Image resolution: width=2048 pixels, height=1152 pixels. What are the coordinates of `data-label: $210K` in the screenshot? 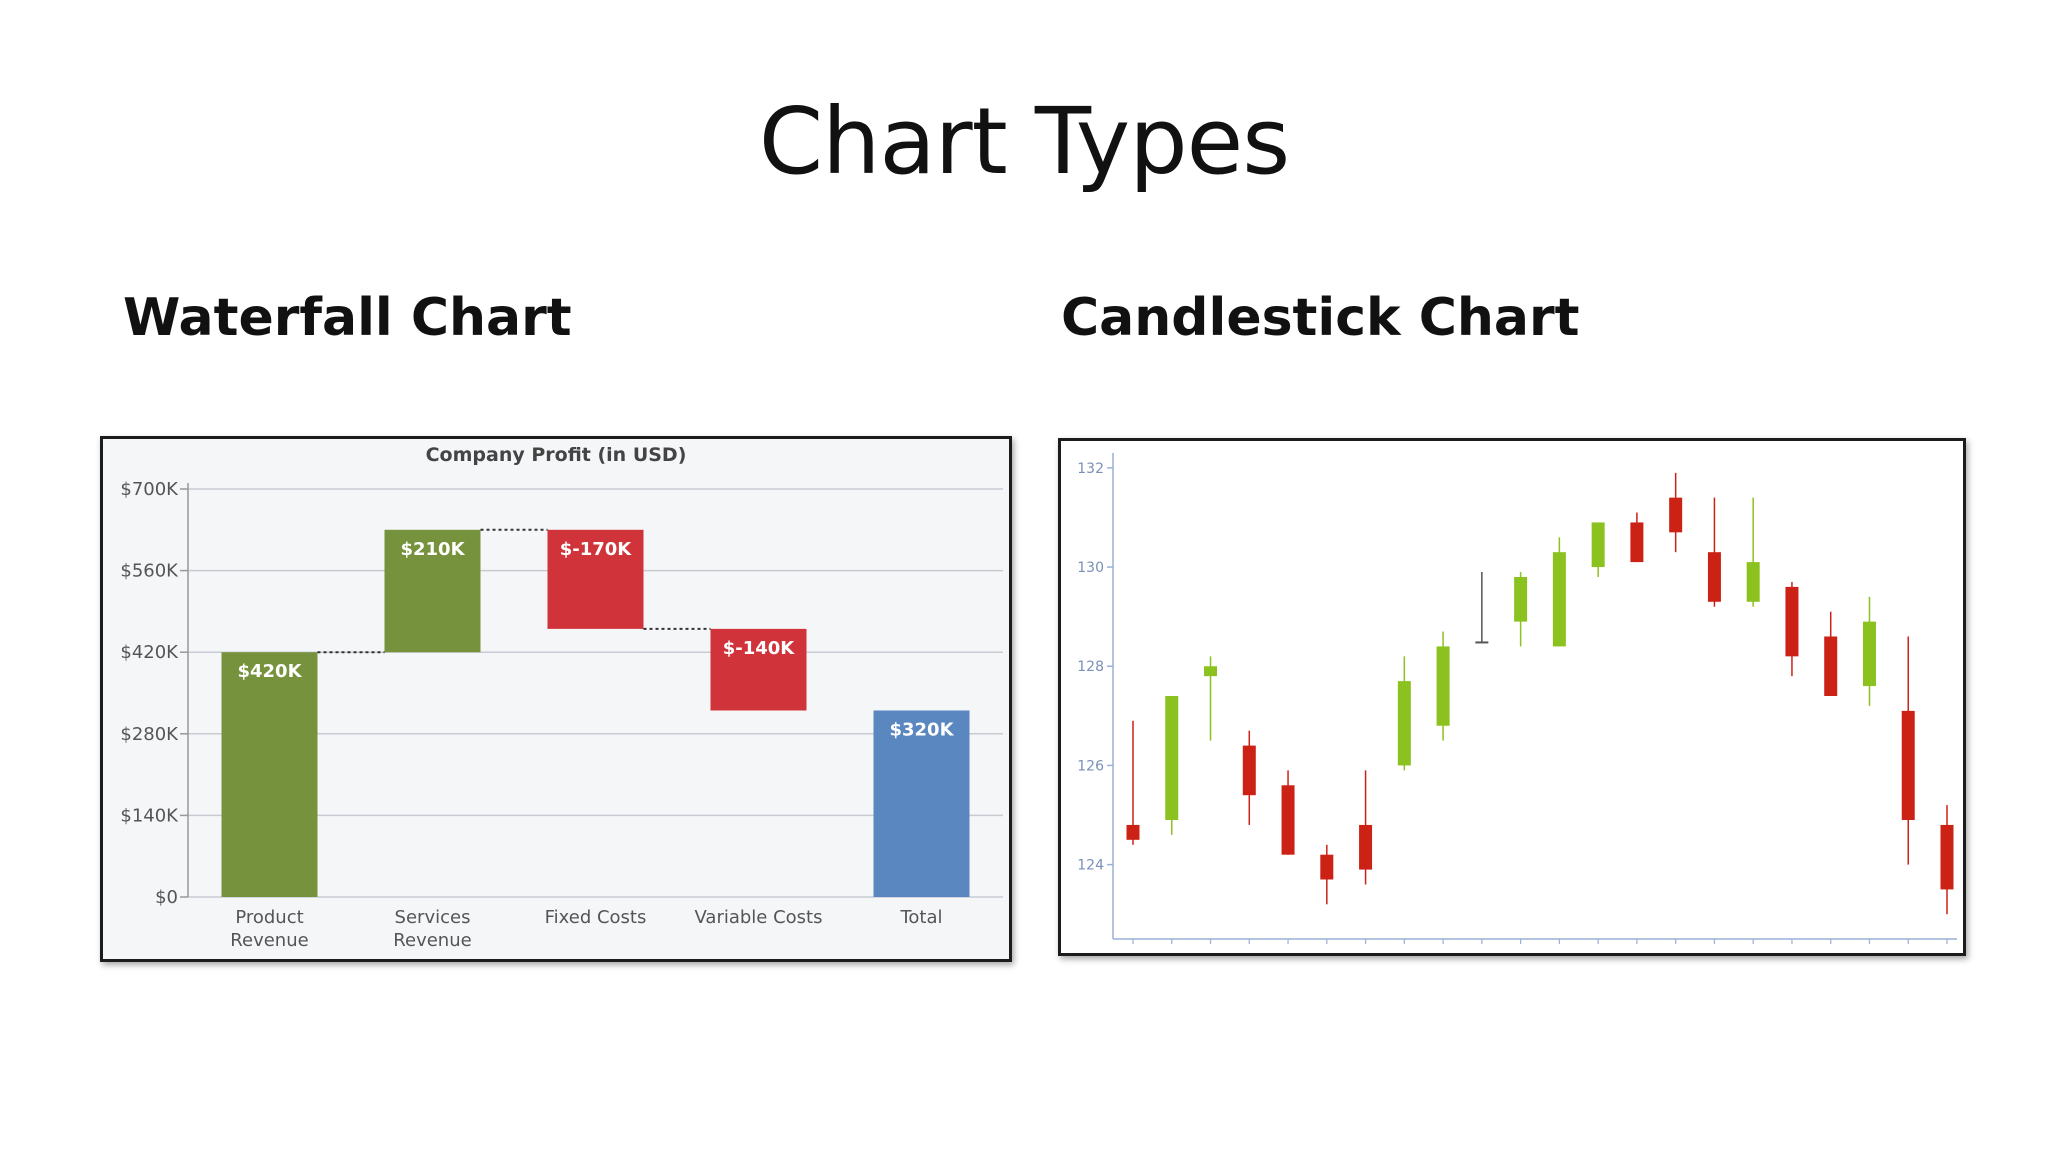 It's located at (432, 549).